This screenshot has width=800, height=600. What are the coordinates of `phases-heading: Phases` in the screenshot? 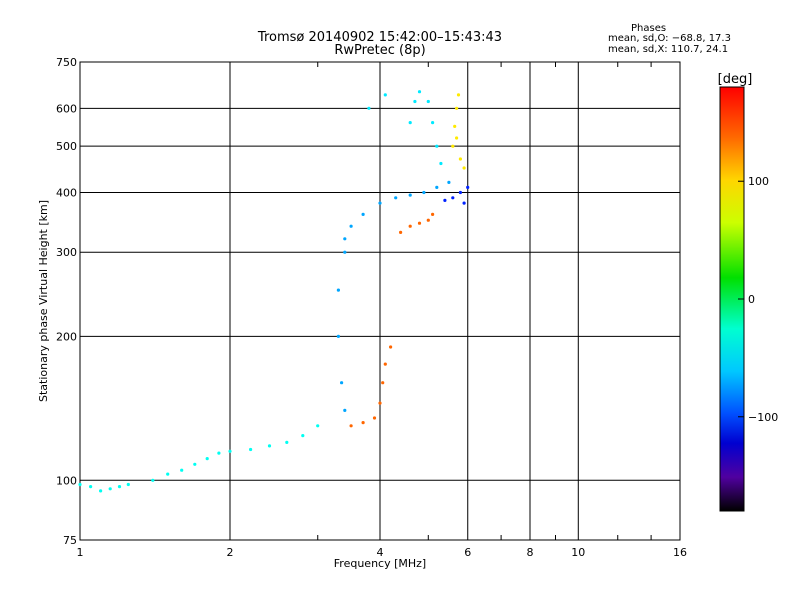 It's located at (649, 28).